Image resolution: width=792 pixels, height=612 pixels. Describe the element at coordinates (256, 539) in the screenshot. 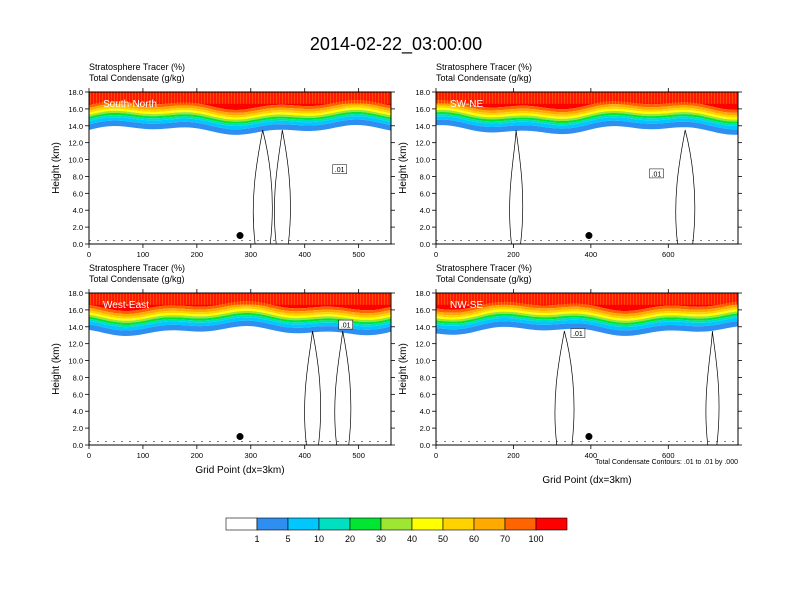

I see `colorbar-label: 1` at that location.